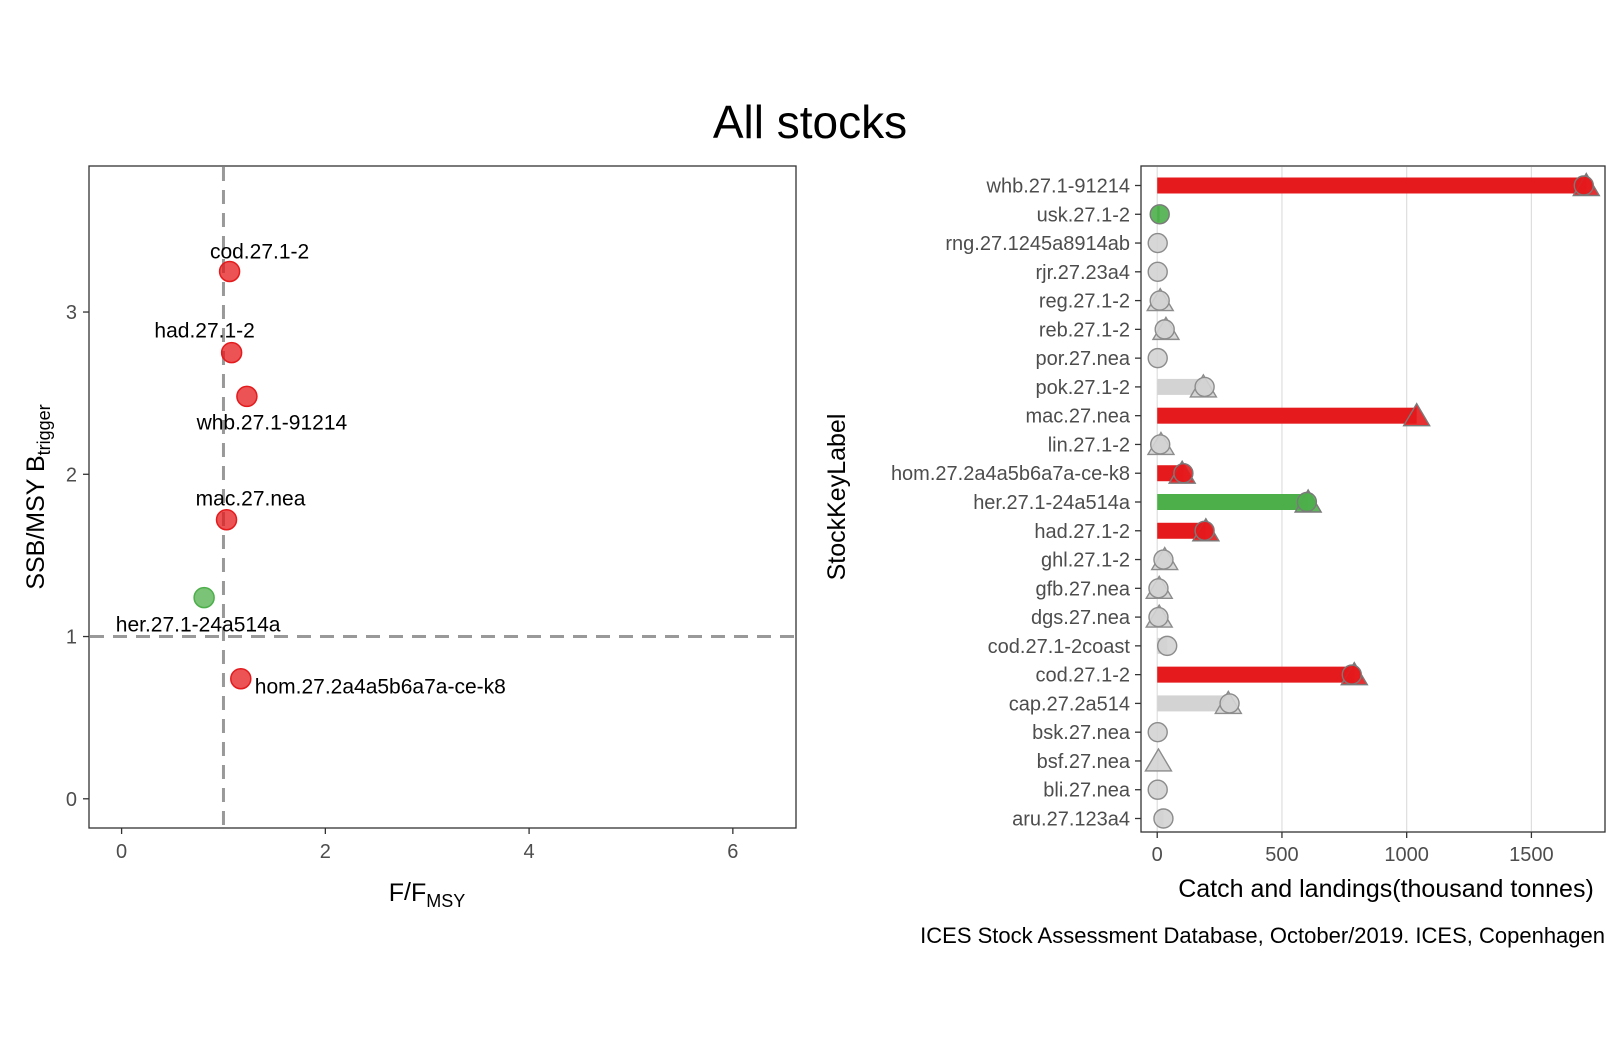 This screenshot has height=1050, width=1621. What do you see at coordinates (1037, 244) in the screenshot?
I see `y-tick-label: rng.27.1245a8914ab` at bounding box center [1037, 244].